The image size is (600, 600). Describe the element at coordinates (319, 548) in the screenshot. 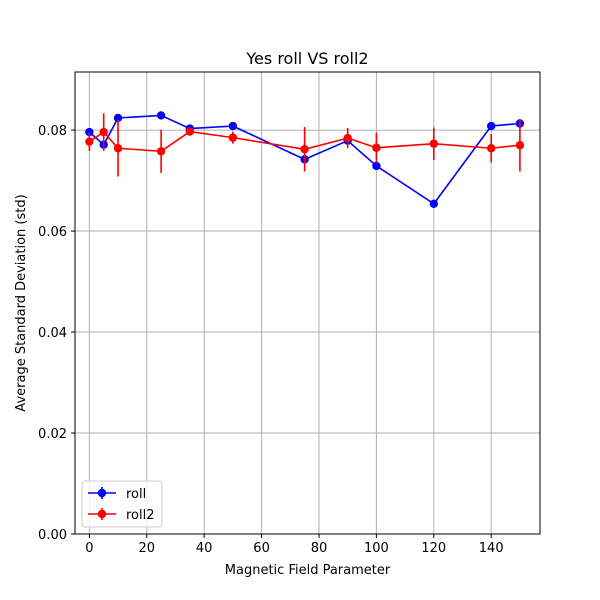

I see `x-tick-label: 80` at that location.